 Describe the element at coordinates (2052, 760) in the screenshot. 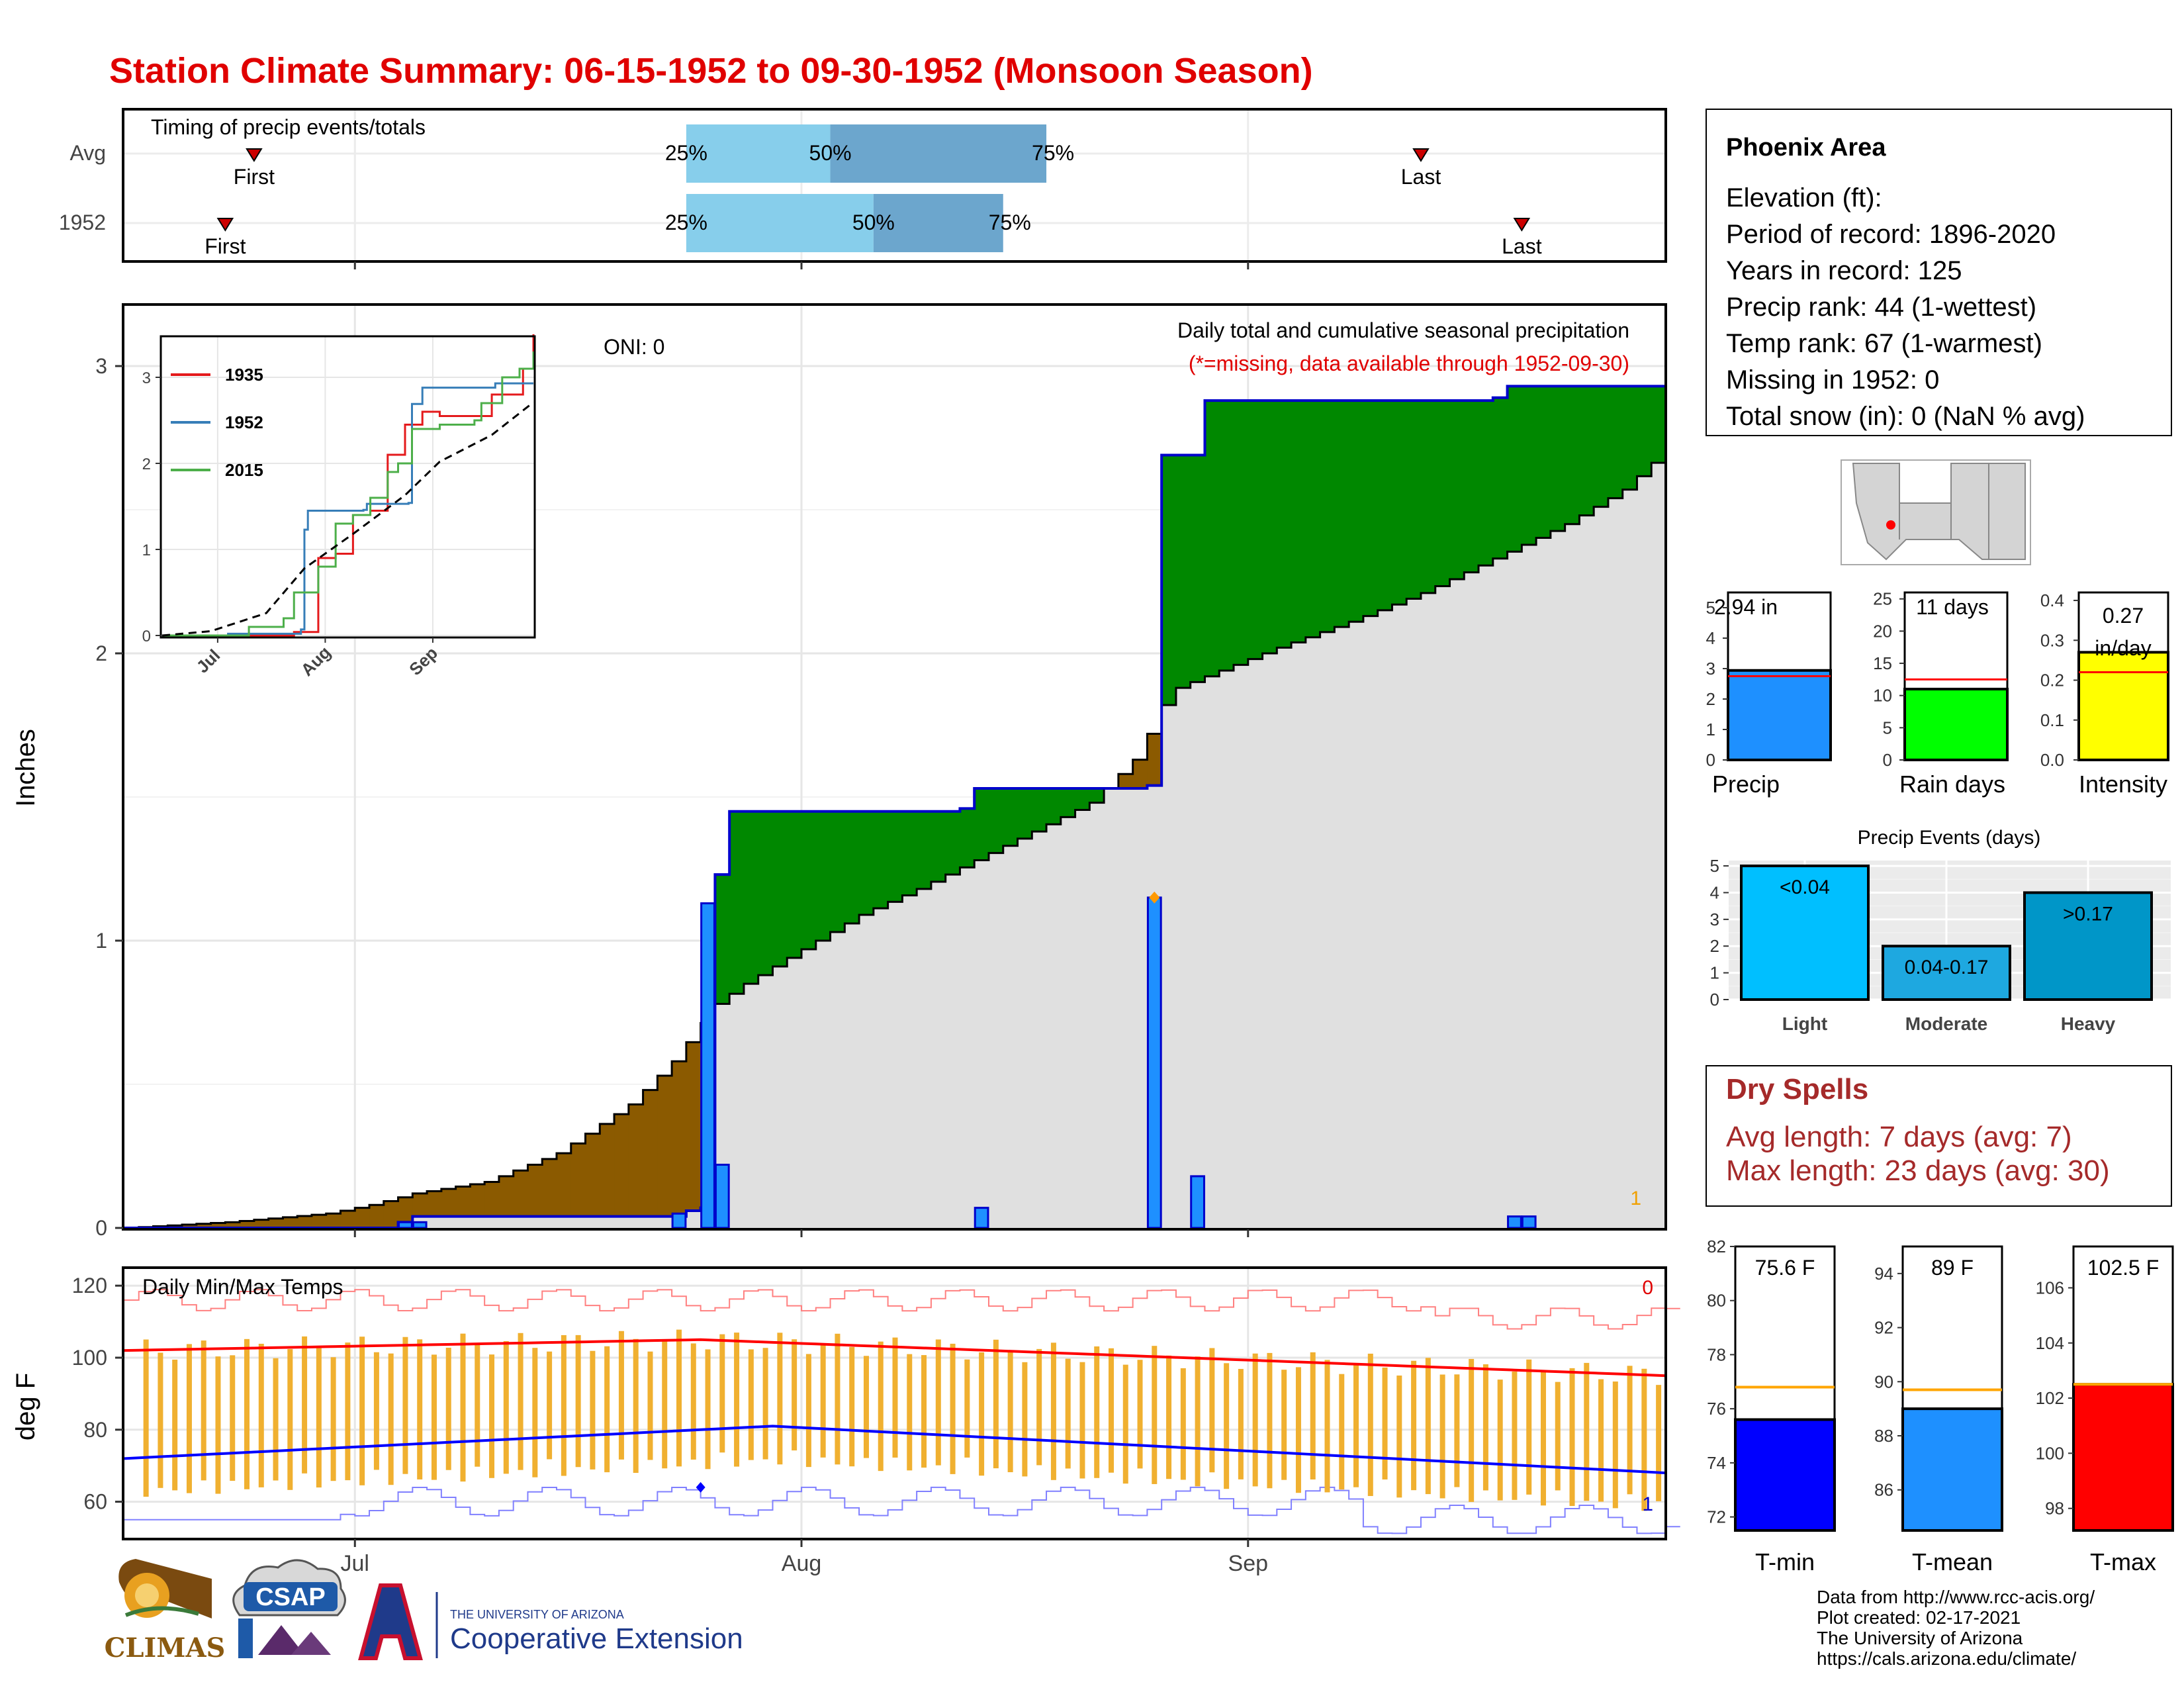

I see `mini-bar-tick-label: 0.0` at that location.